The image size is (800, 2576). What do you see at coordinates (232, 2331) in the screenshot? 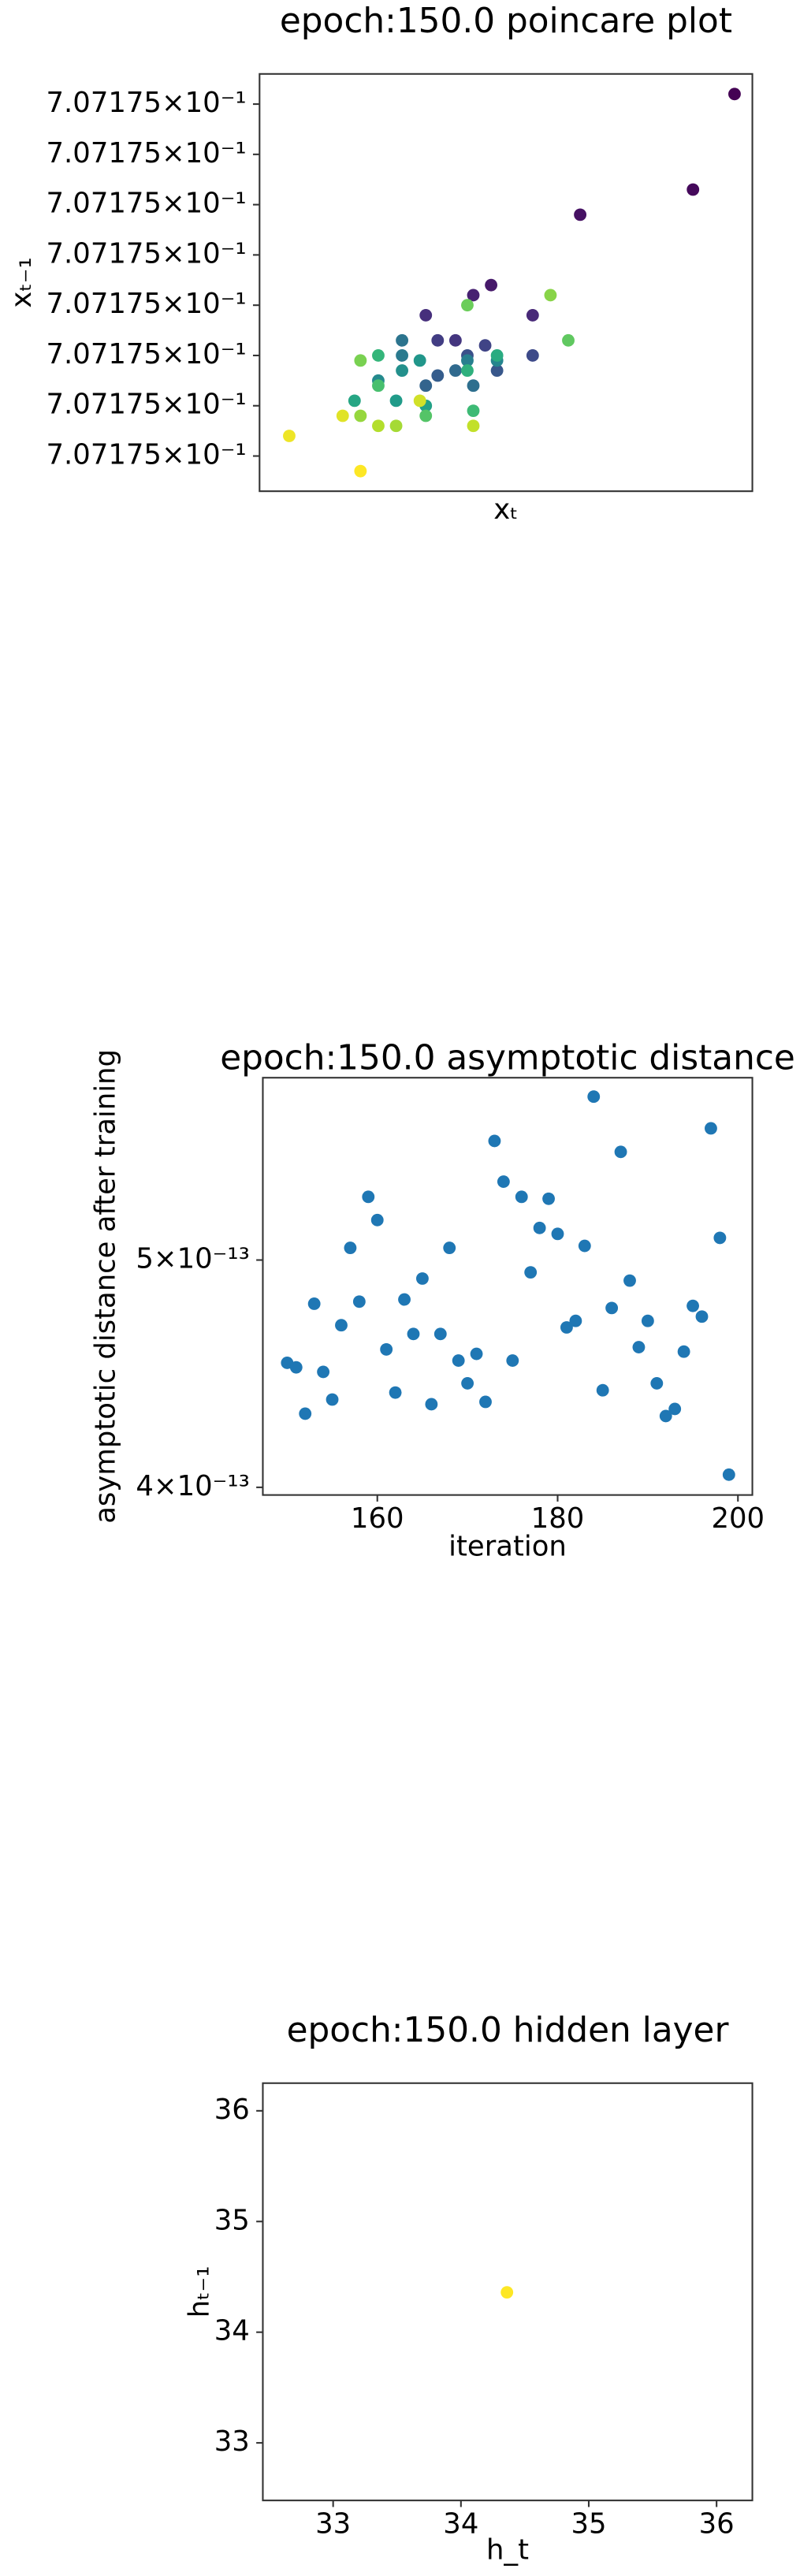
I see `y-tick-label: 34` at bounding box center [232, 2331].